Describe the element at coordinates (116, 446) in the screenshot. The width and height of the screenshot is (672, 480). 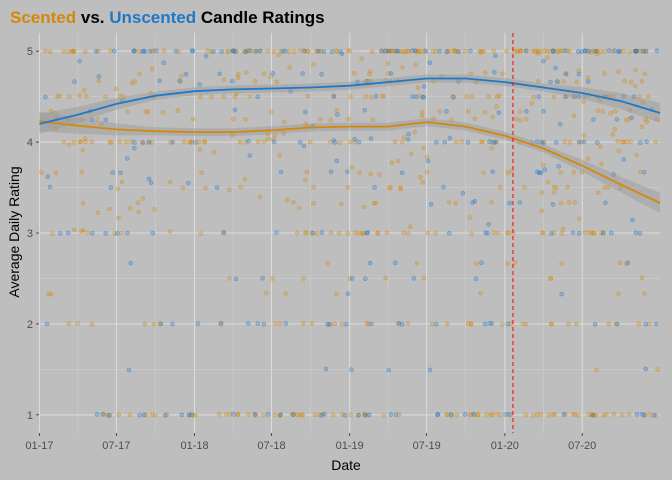
I see `x-tick-label: 07-17` at that location.